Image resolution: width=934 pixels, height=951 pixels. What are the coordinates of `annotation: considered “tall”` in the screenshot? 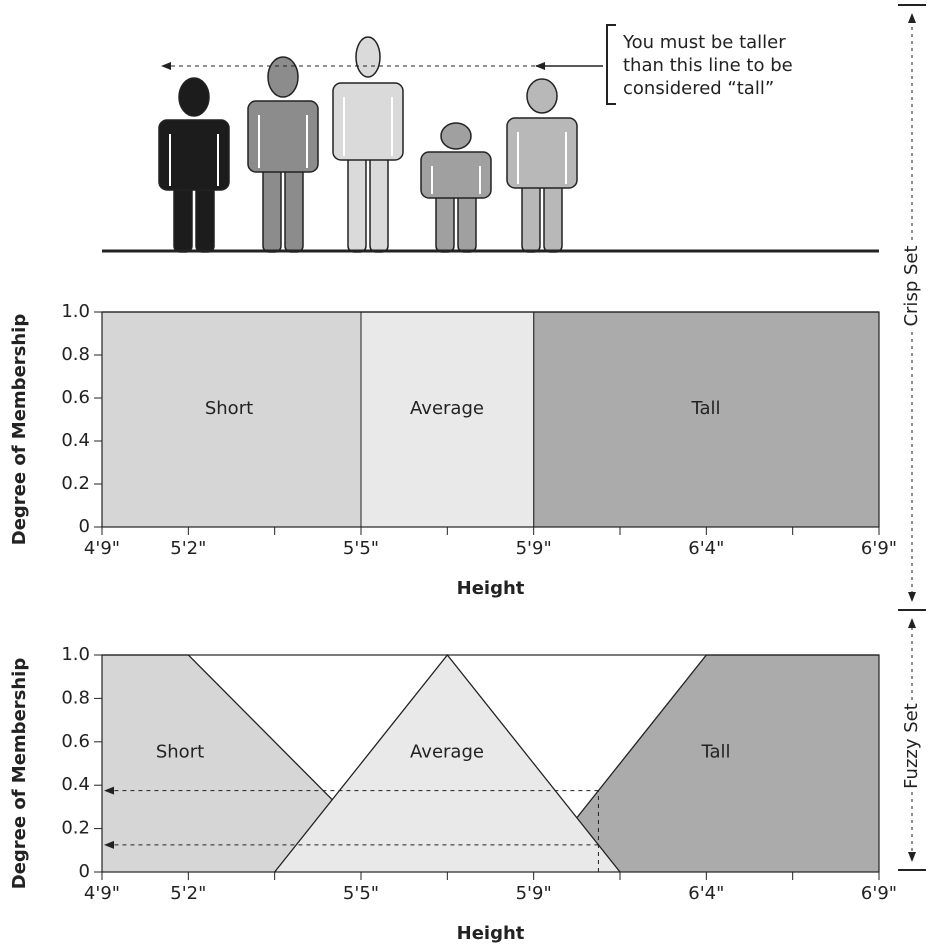 It's located at (698, 88).